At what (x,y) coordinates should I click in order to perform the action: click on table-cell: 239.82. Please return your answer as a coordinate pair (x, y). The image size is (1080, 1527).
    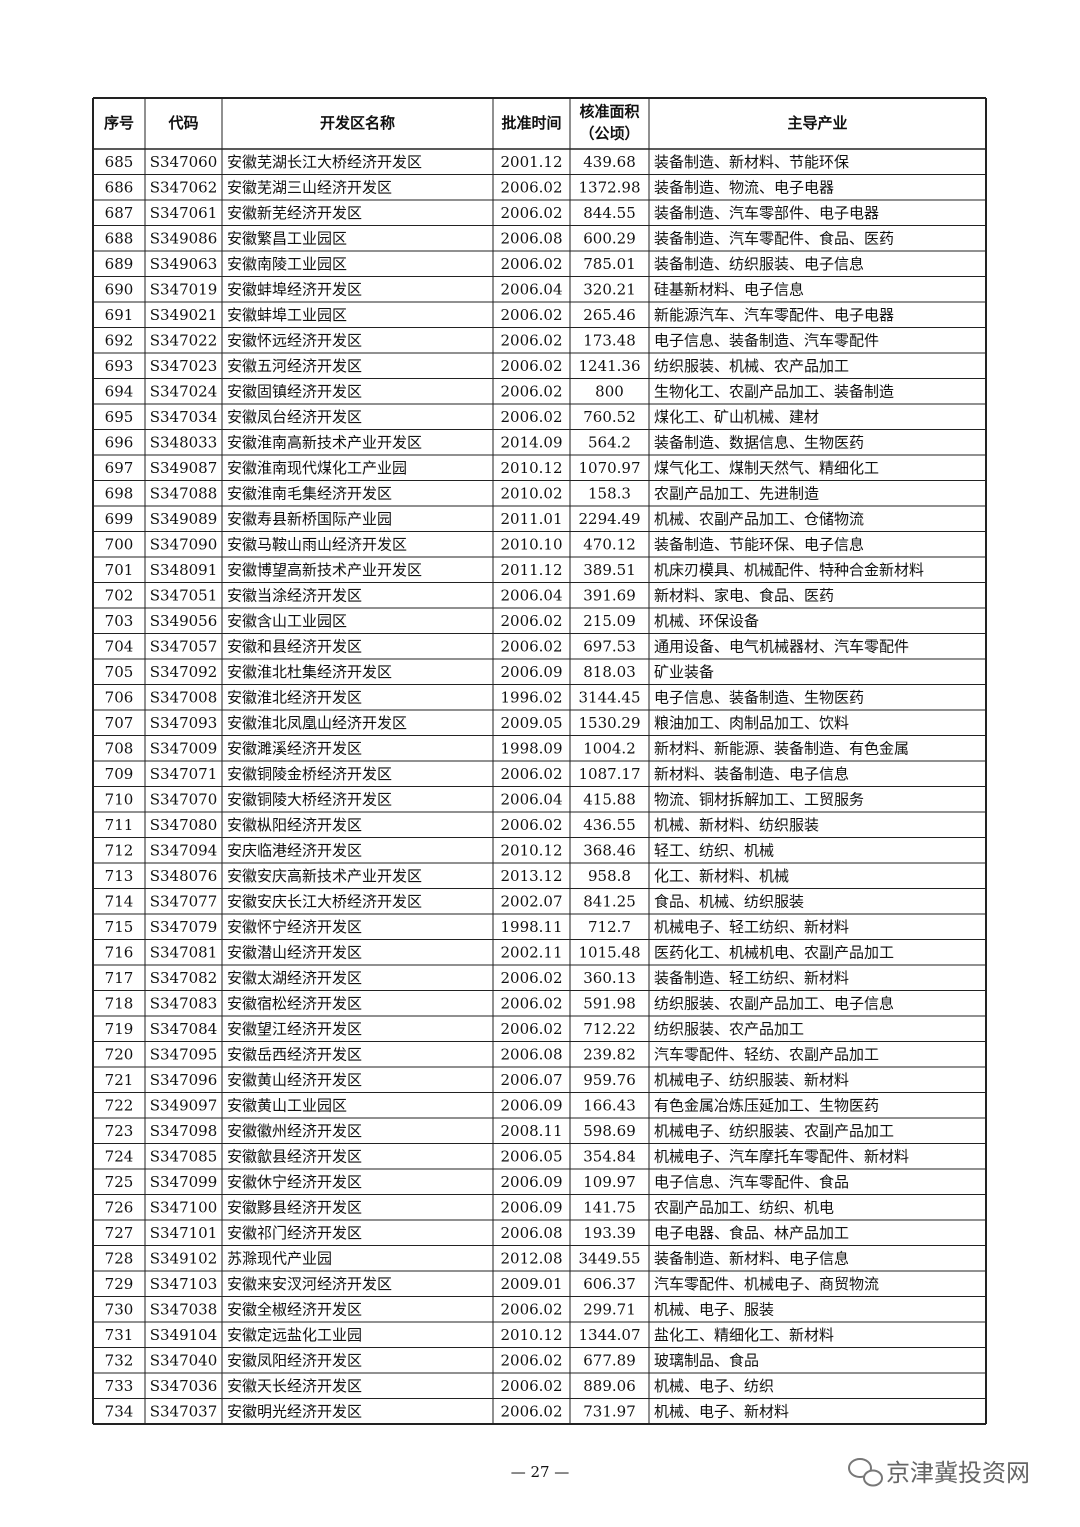
    Looking at the image, I should click on (609, 1054).